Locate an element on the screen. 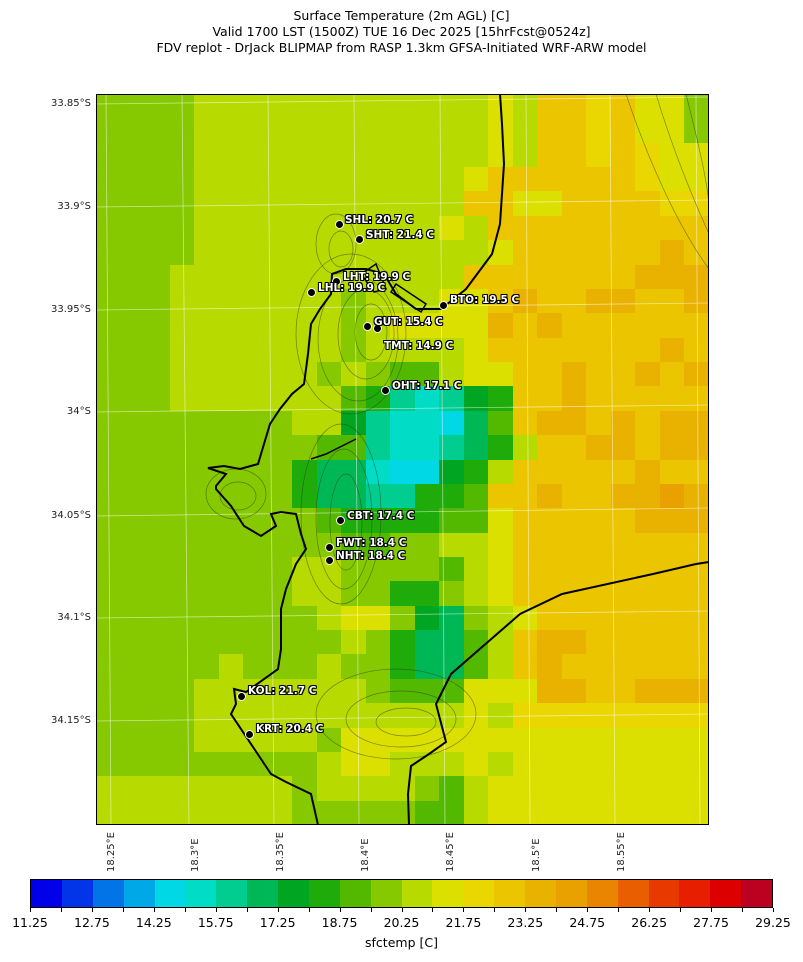 This screenshot has height=962, width=803. colorbar-tick-label: 12.75 is located at coordinates (92, 922).